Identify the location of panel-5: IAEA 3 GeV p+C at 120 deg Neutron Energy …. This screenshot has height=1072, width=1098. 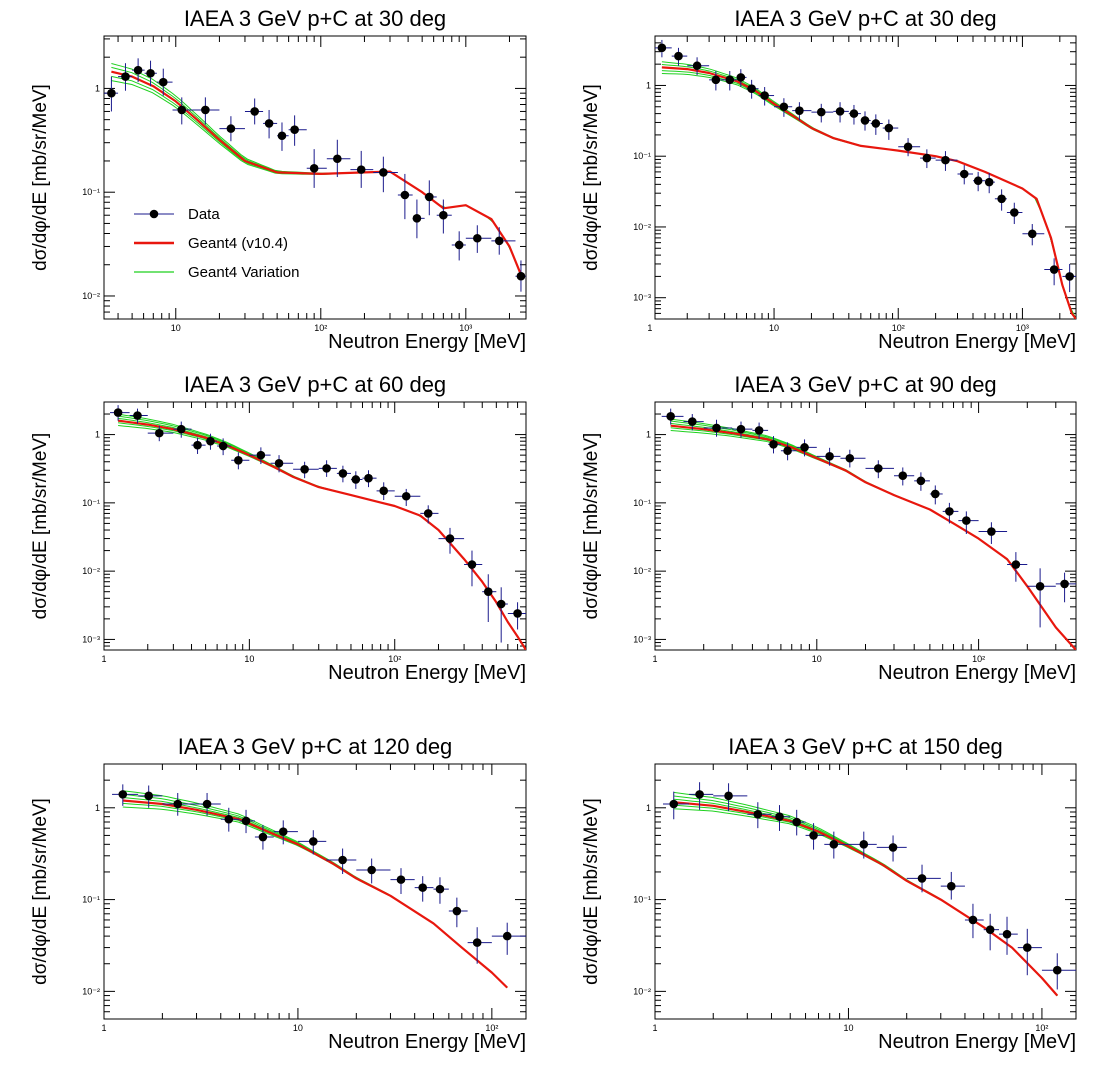
(278, 893).